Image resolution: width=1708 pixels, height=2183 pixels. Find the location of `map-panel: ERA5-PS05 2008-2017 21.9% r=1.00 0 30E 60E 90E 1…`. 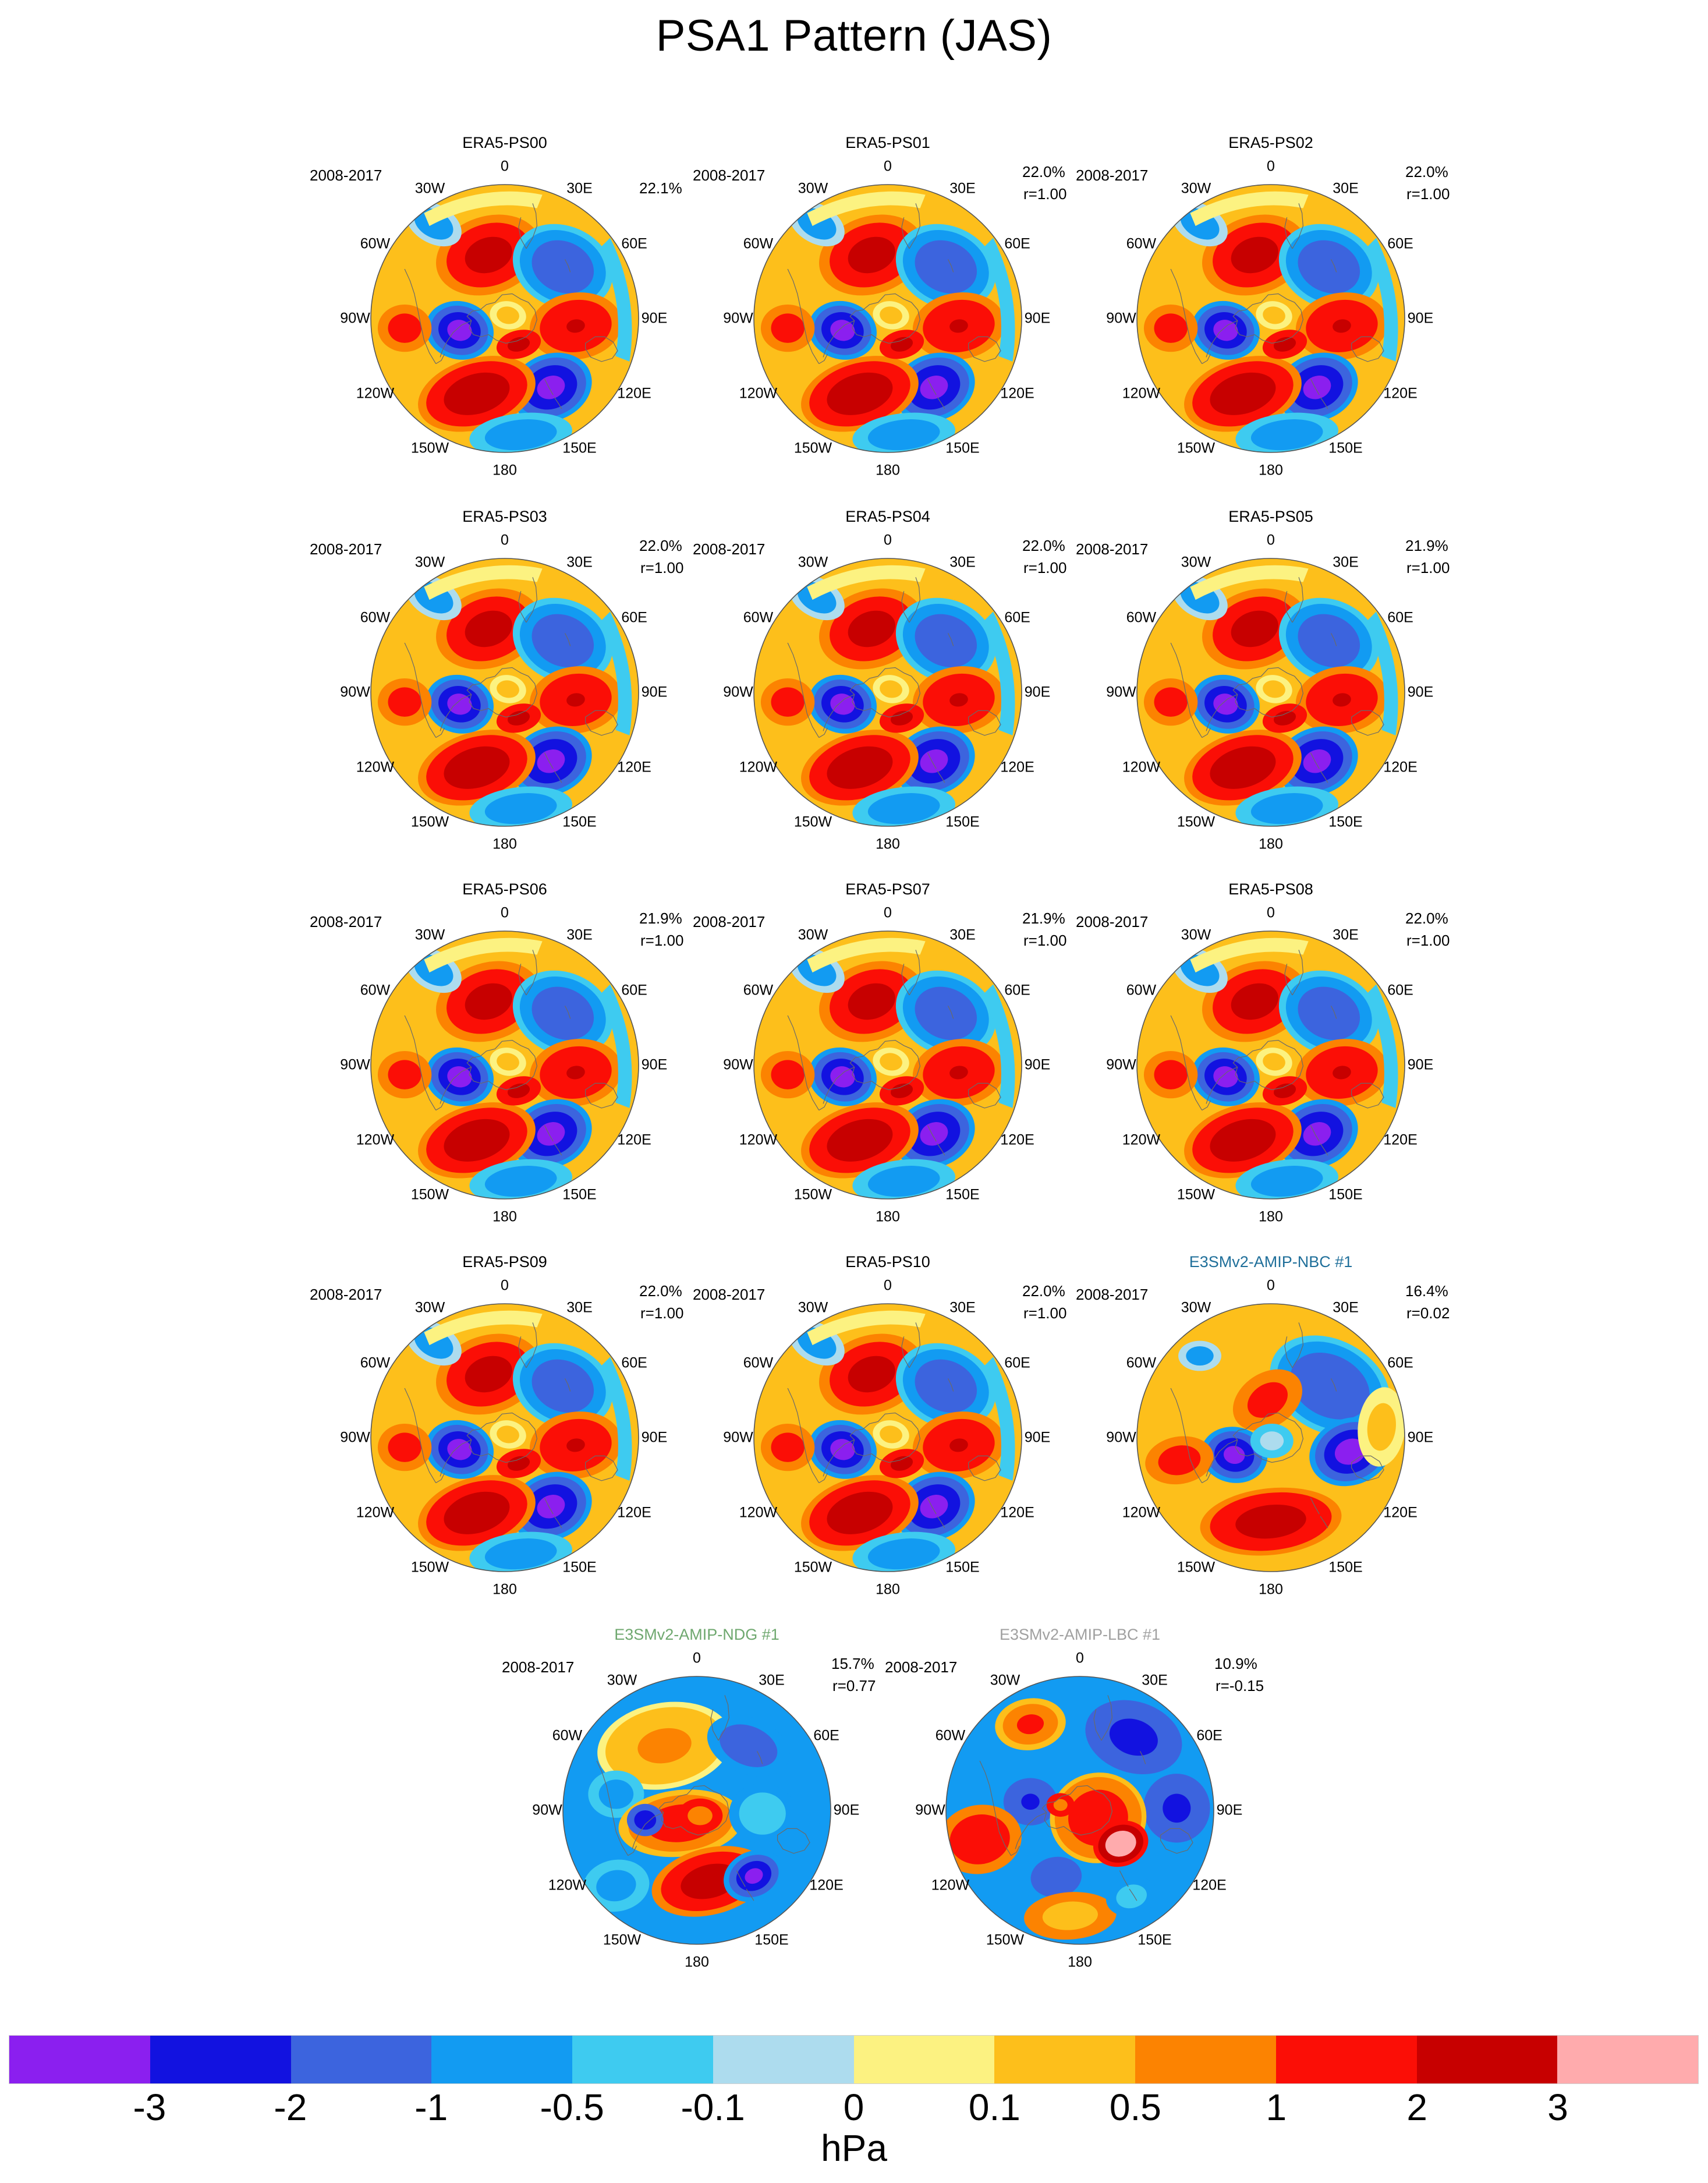

map-panel: ERA5-PS05 2008-2017 21.9% r=1.00 0 30E 60E 90E 1… is located at coordinates (1263, 686).